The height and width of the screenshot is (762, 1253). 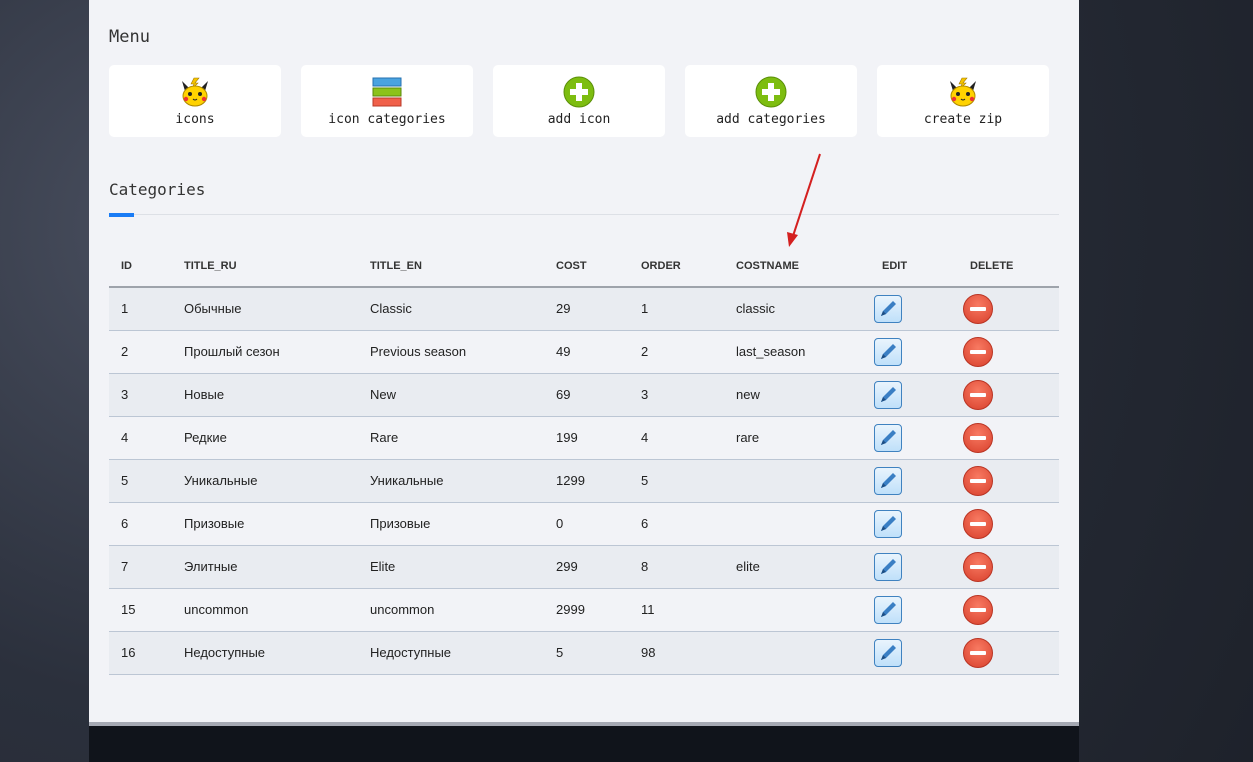 What do you see at coordinates (586, 352) in the screenshot?
I see `cell: 49` at bounding box center [586, 352].